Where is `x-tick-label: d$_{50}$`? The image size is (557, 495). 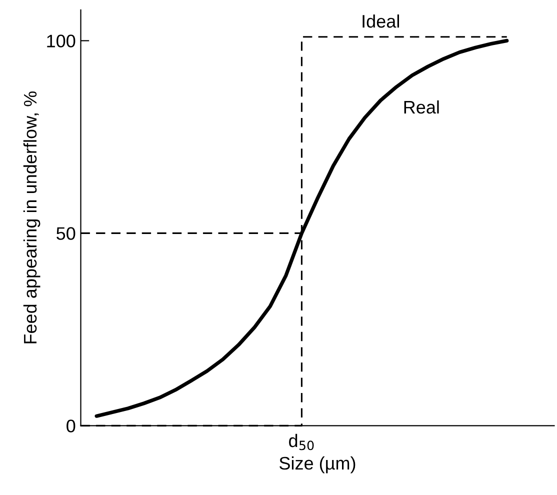
x-tick-label: d$_{50}$ is located at coordinates (301, 442).